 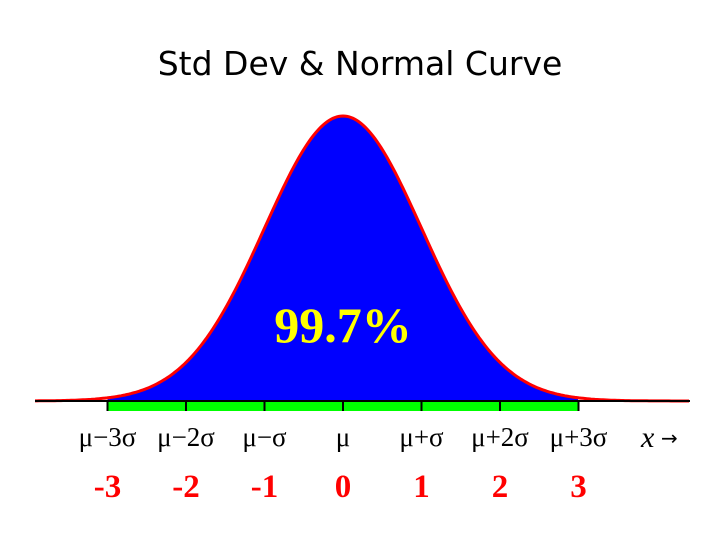 What do you see at coordinates (579, 437) in the screenshot?
I see `tick-label: μ+3σ` at bounding box center [579, 437].